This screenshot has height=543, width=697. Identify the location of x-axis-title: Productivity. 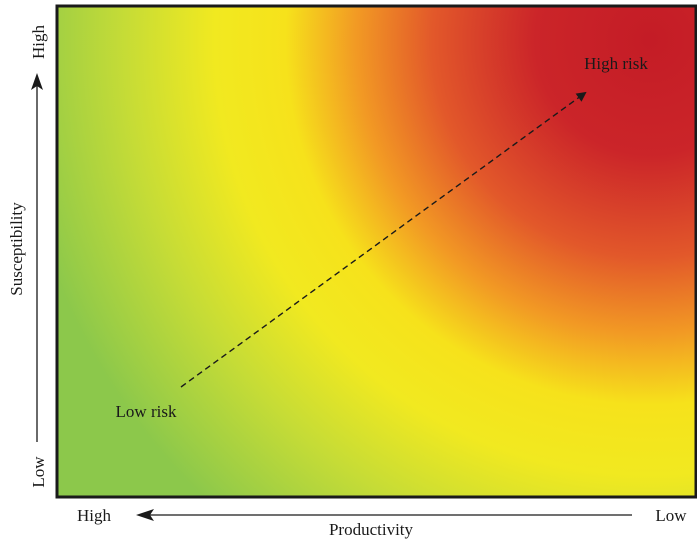
(371, 529).